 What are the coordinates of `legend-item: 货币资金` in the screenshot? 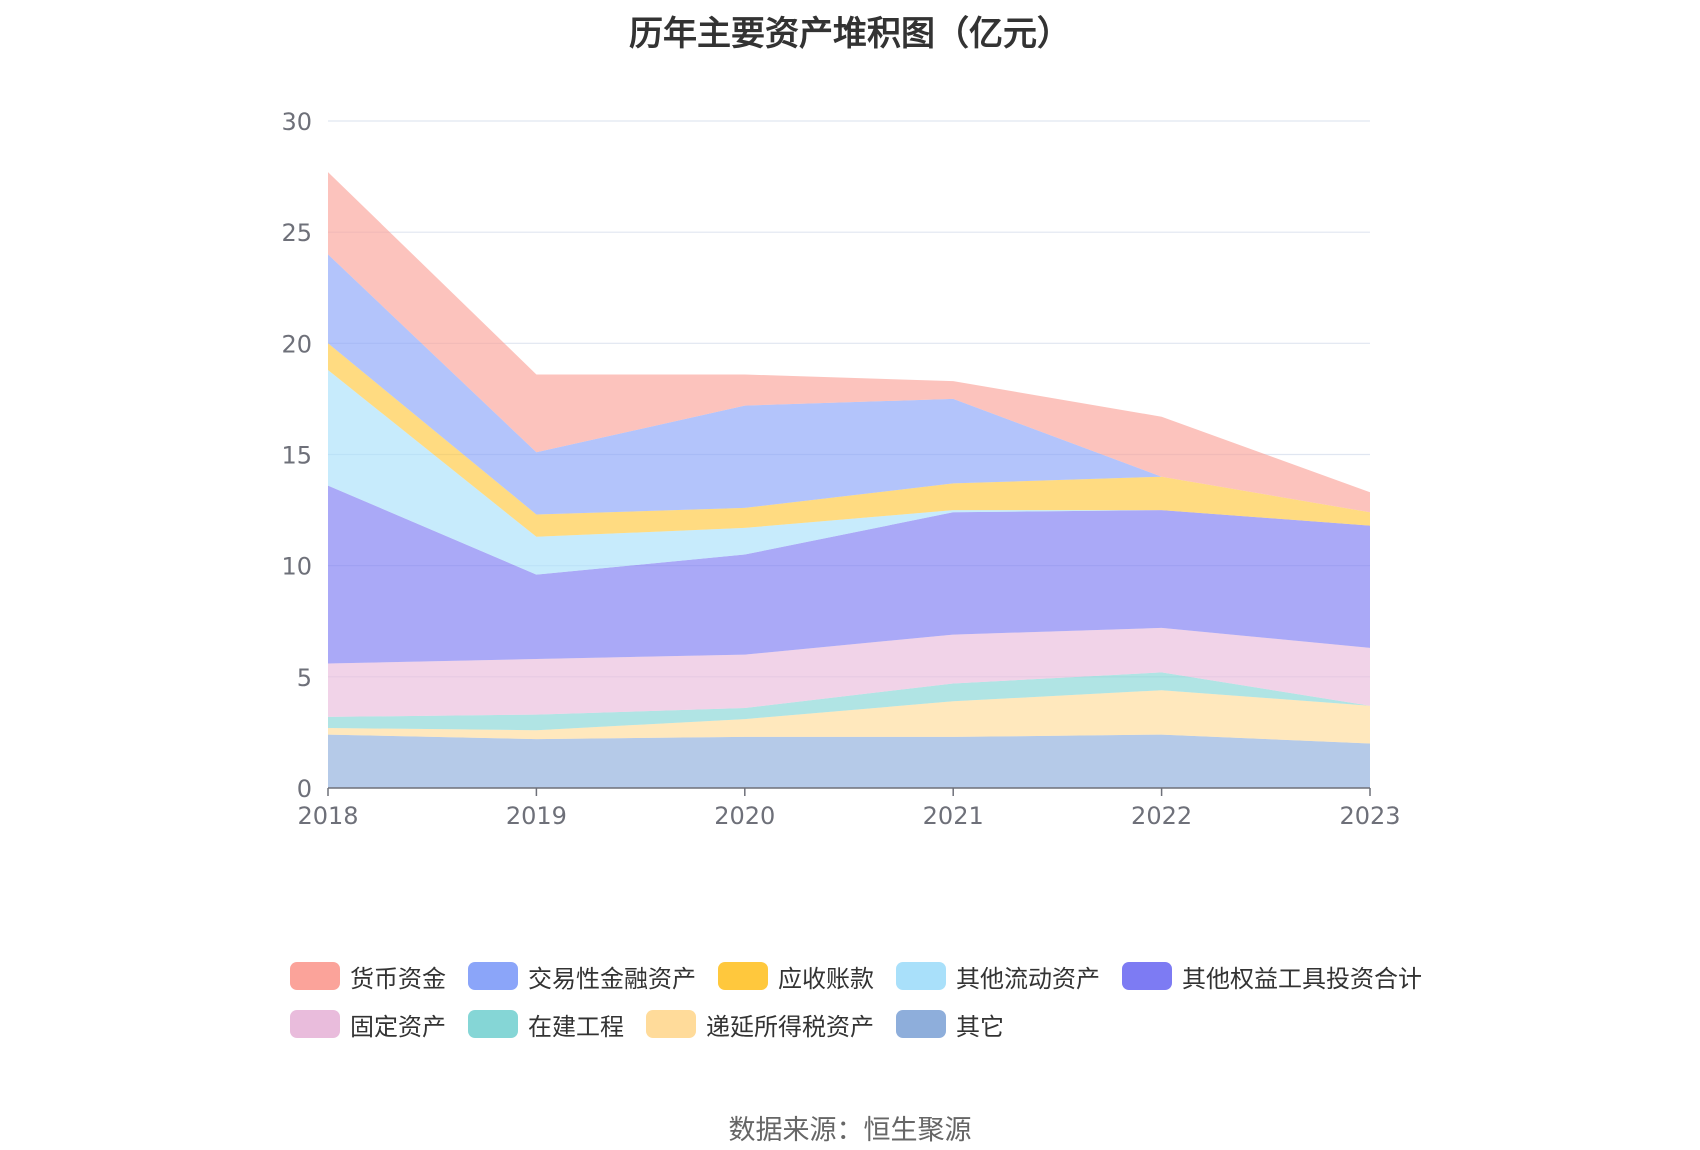 It's located at (368, 976).